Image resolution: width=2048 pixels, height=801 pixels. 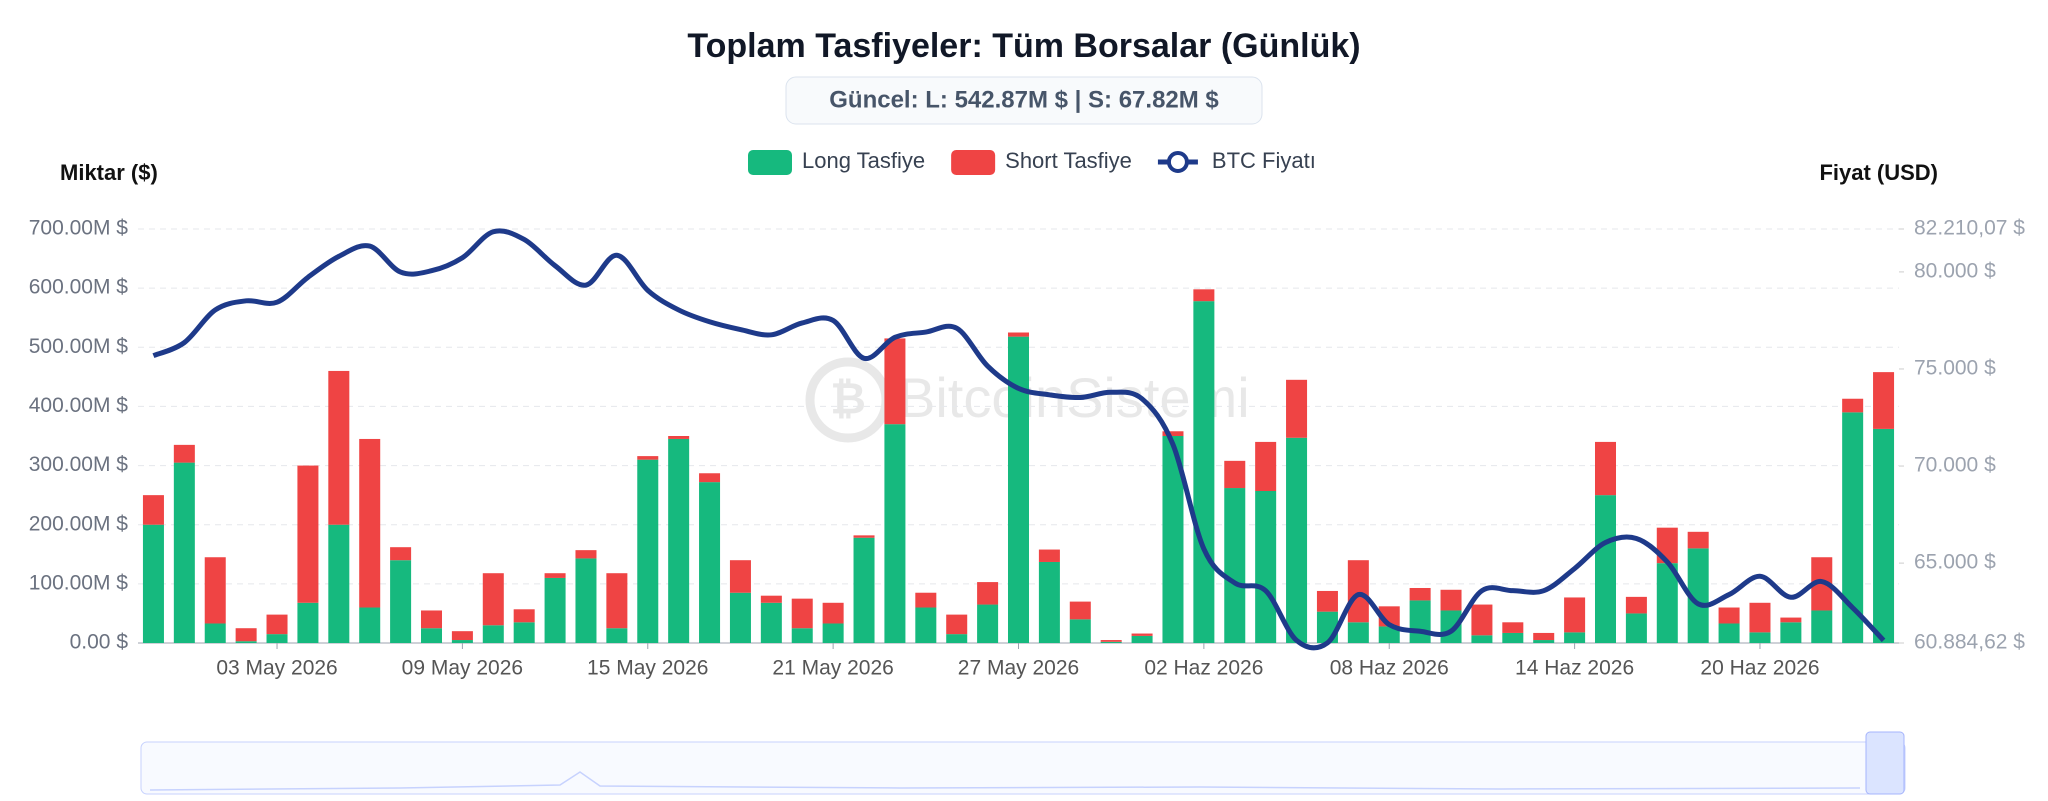 I want to click on navigator-handle, so click(x=1885, y=763).